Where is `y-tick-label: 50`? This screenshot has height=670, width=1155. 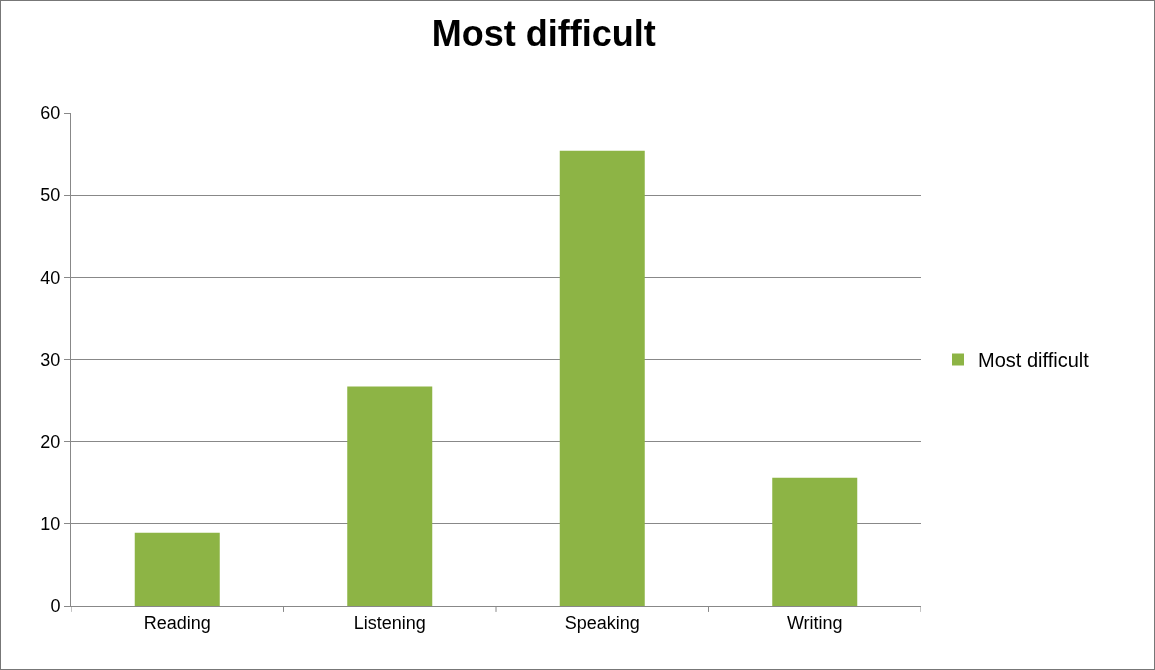
y-tick-label: 50 is located at coordinates (50, 195).